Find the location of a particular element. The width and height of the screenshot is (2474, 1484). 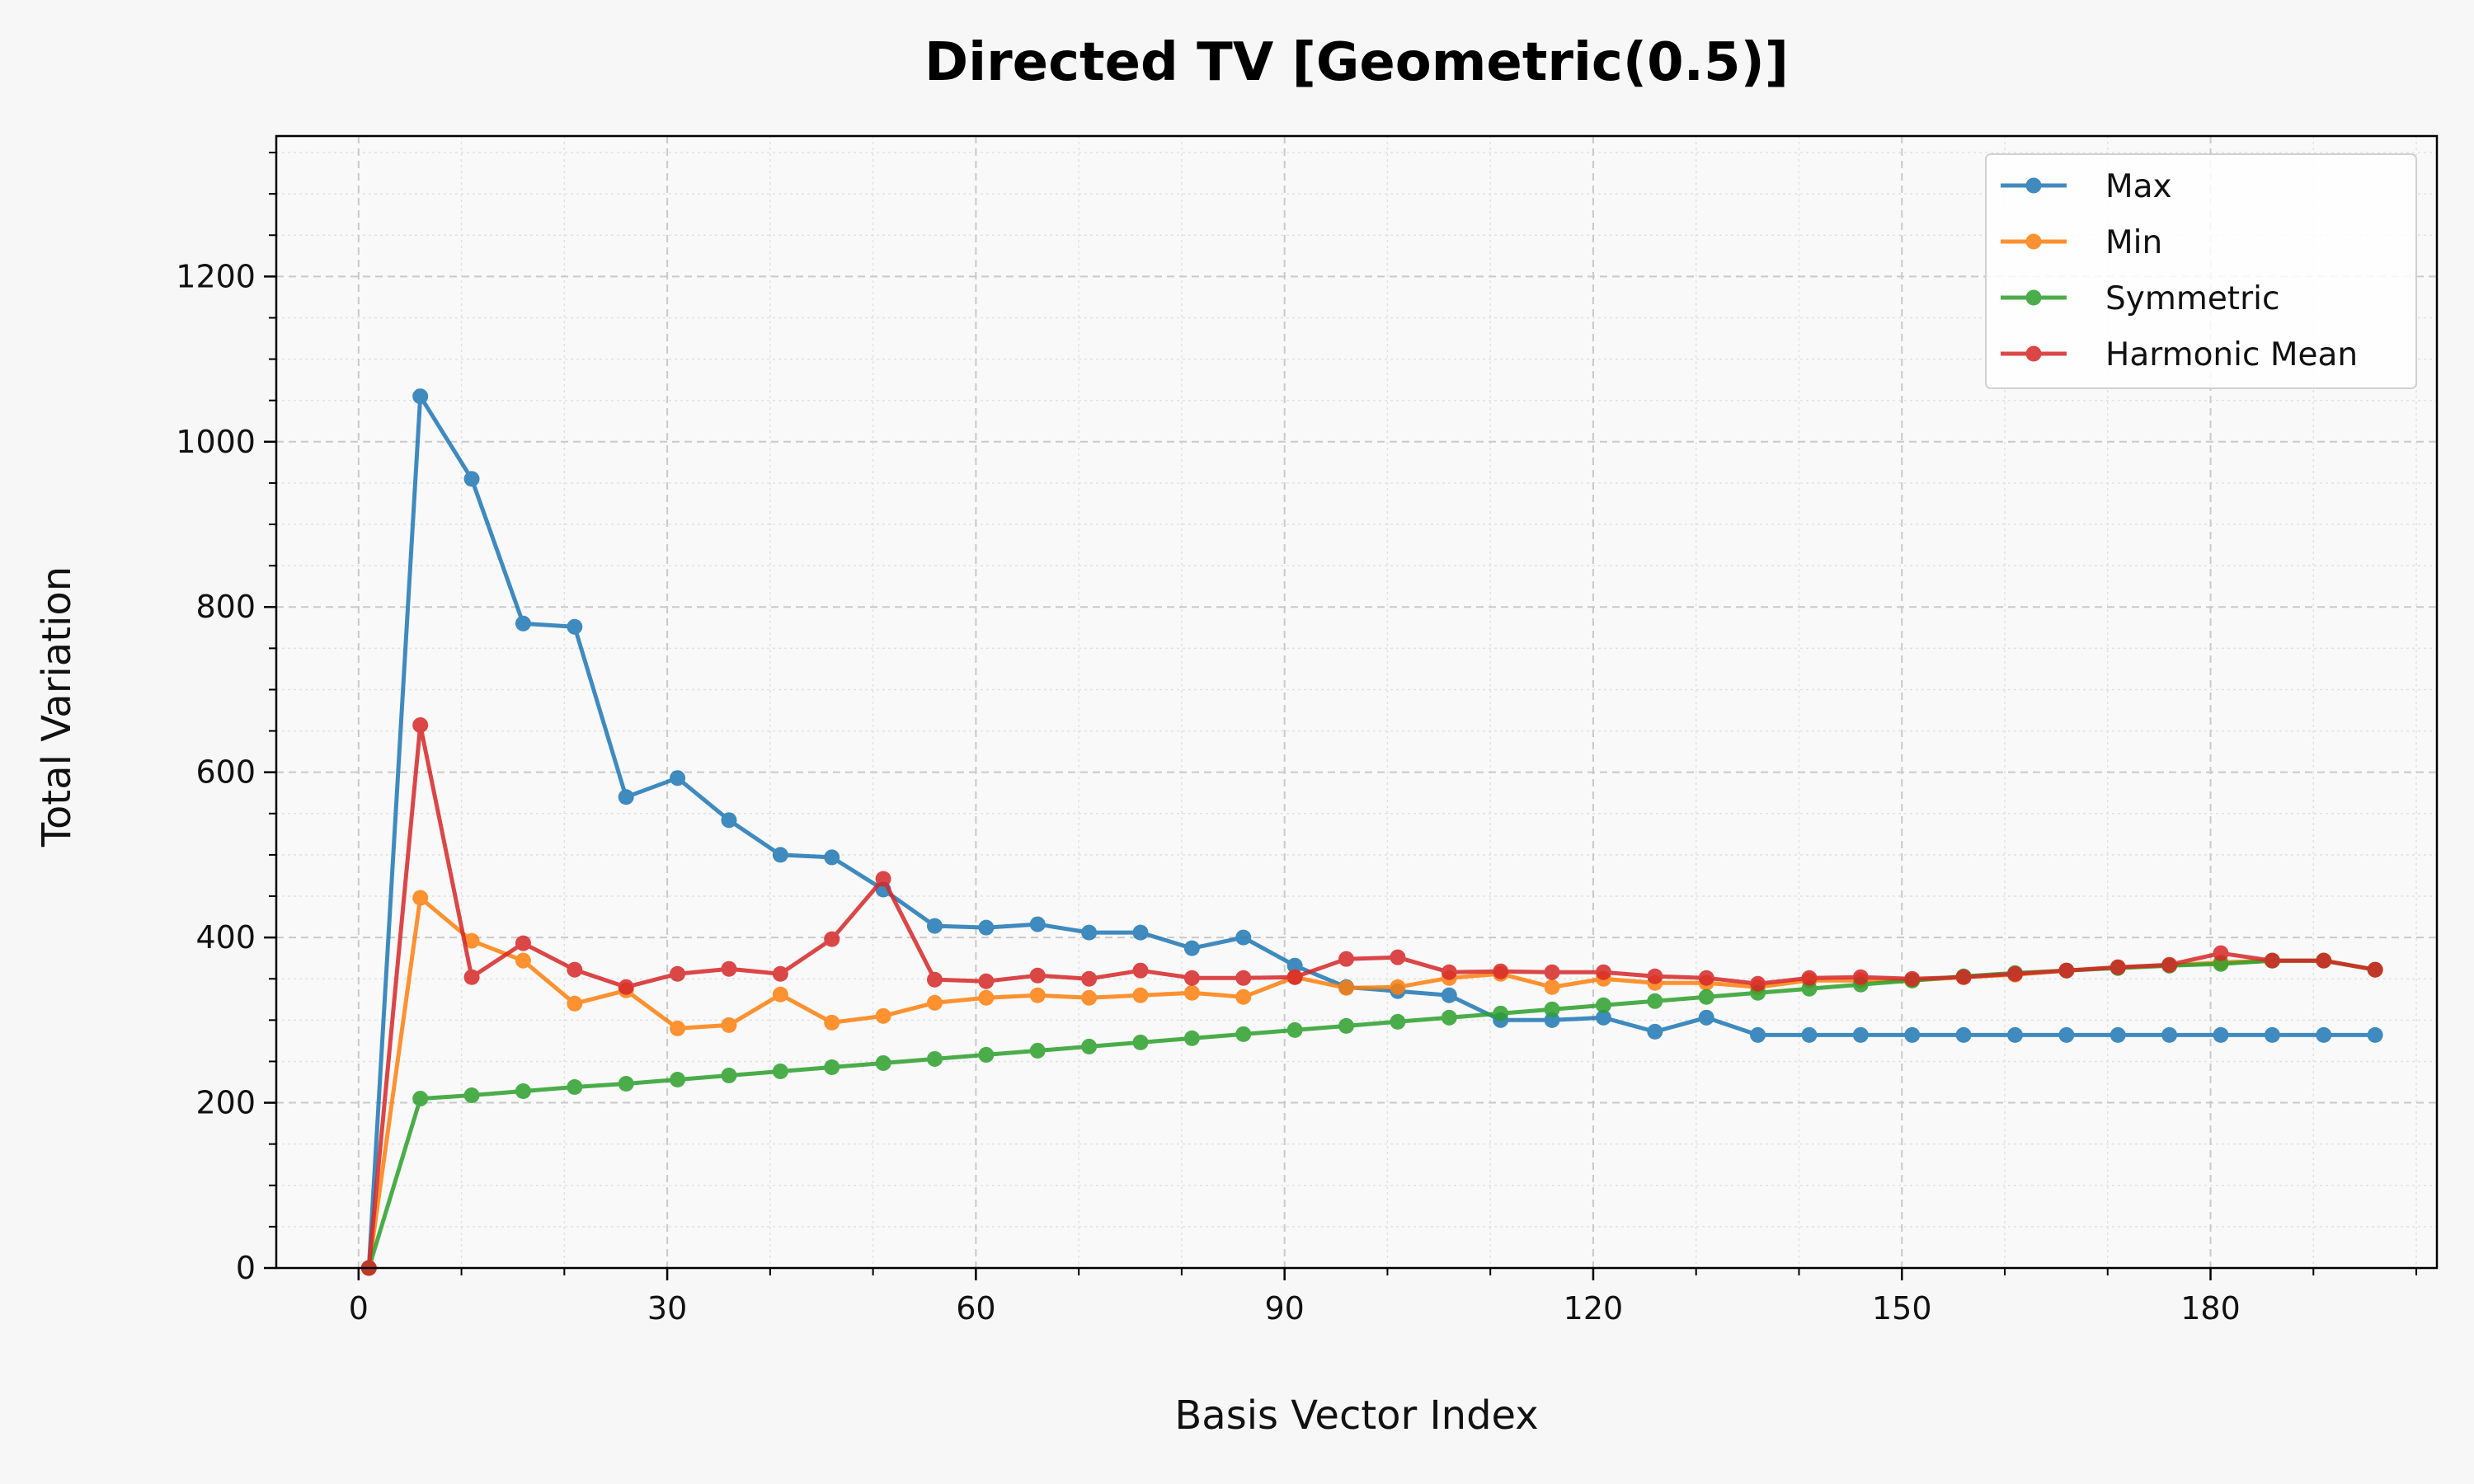

legend-marker-symmetric is located at coordinates (2033, 297).